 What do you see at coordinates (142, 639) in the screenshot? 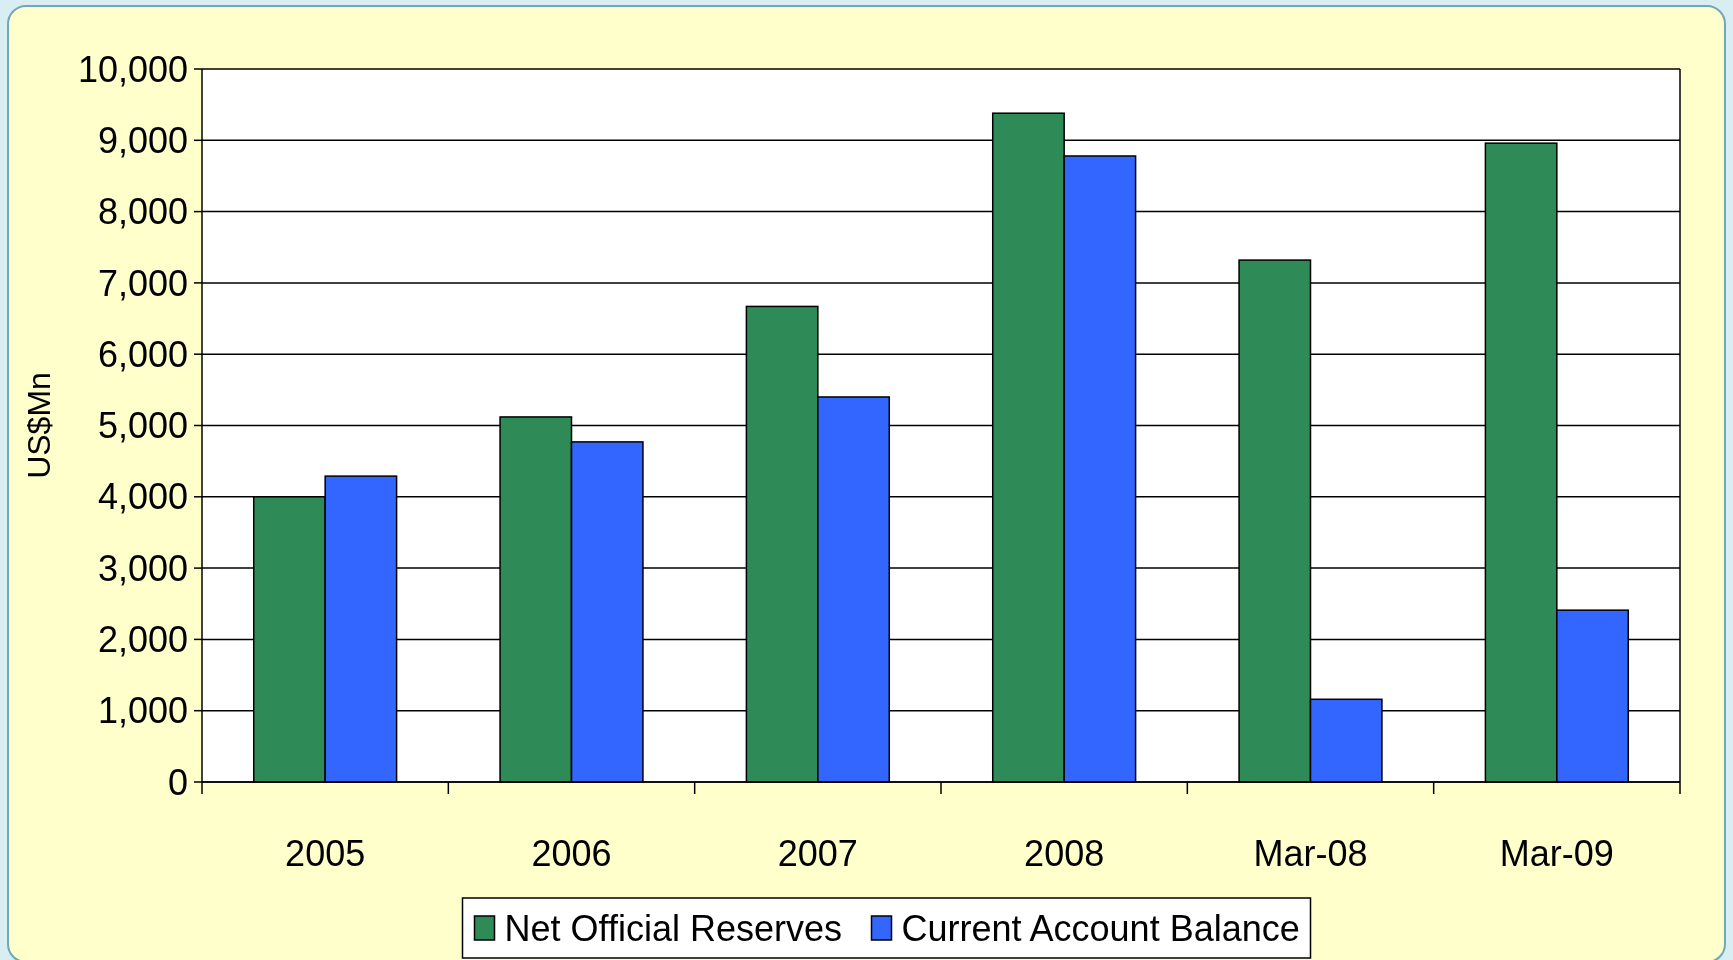
I see `y-tick-label: 2,000` at bounding box center [142, 639].